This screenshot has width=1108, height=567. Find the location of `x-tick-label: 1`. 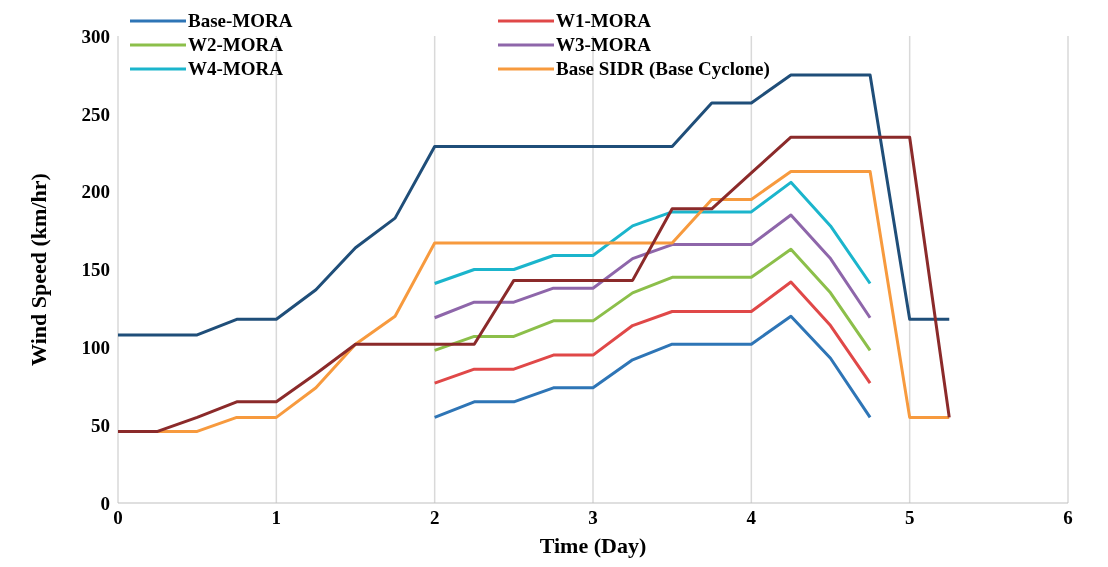

x-tick-label: 1 is located at coordinates (276, 518).